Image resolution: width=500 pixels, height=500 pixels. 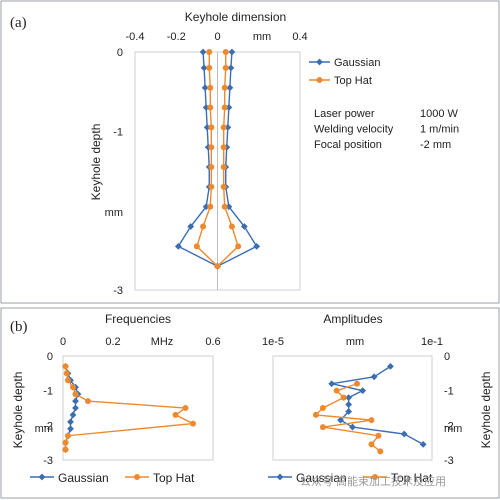 I want to click on x-unit-label: MHz, so click(x=162, y=342).